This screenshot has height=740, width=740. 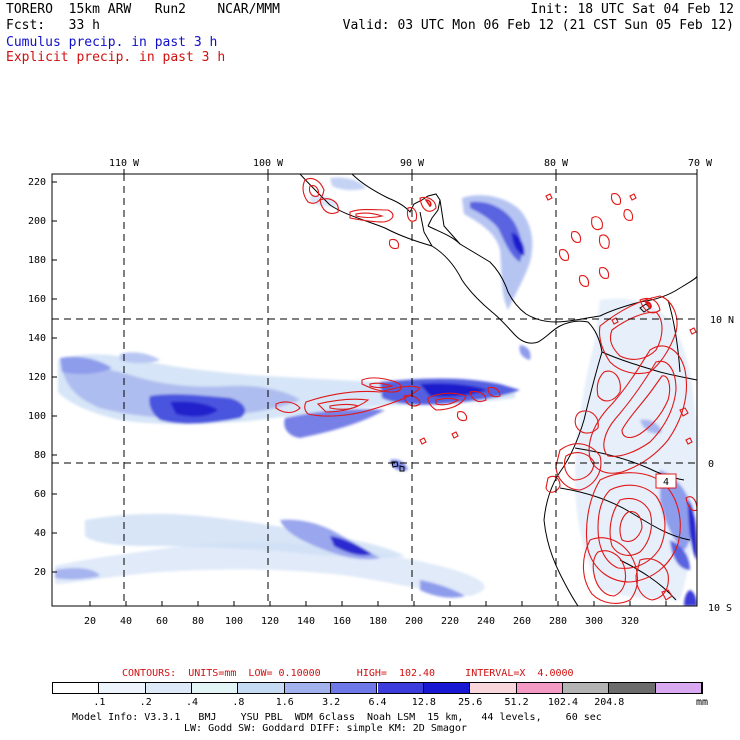 What do you see at coordinates (37, 416) in the screenshot?
I see `left-axis-label: 100` at bounding box center [37, 416].